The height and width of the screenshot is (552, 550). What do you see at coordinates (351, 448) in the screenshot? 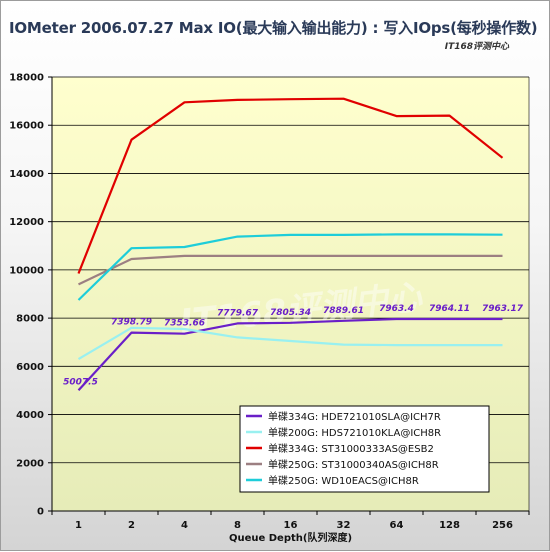
I see `legend-entry: 单碟334G: ST31000333AS@ESB2` at bounding box center [351, 448].